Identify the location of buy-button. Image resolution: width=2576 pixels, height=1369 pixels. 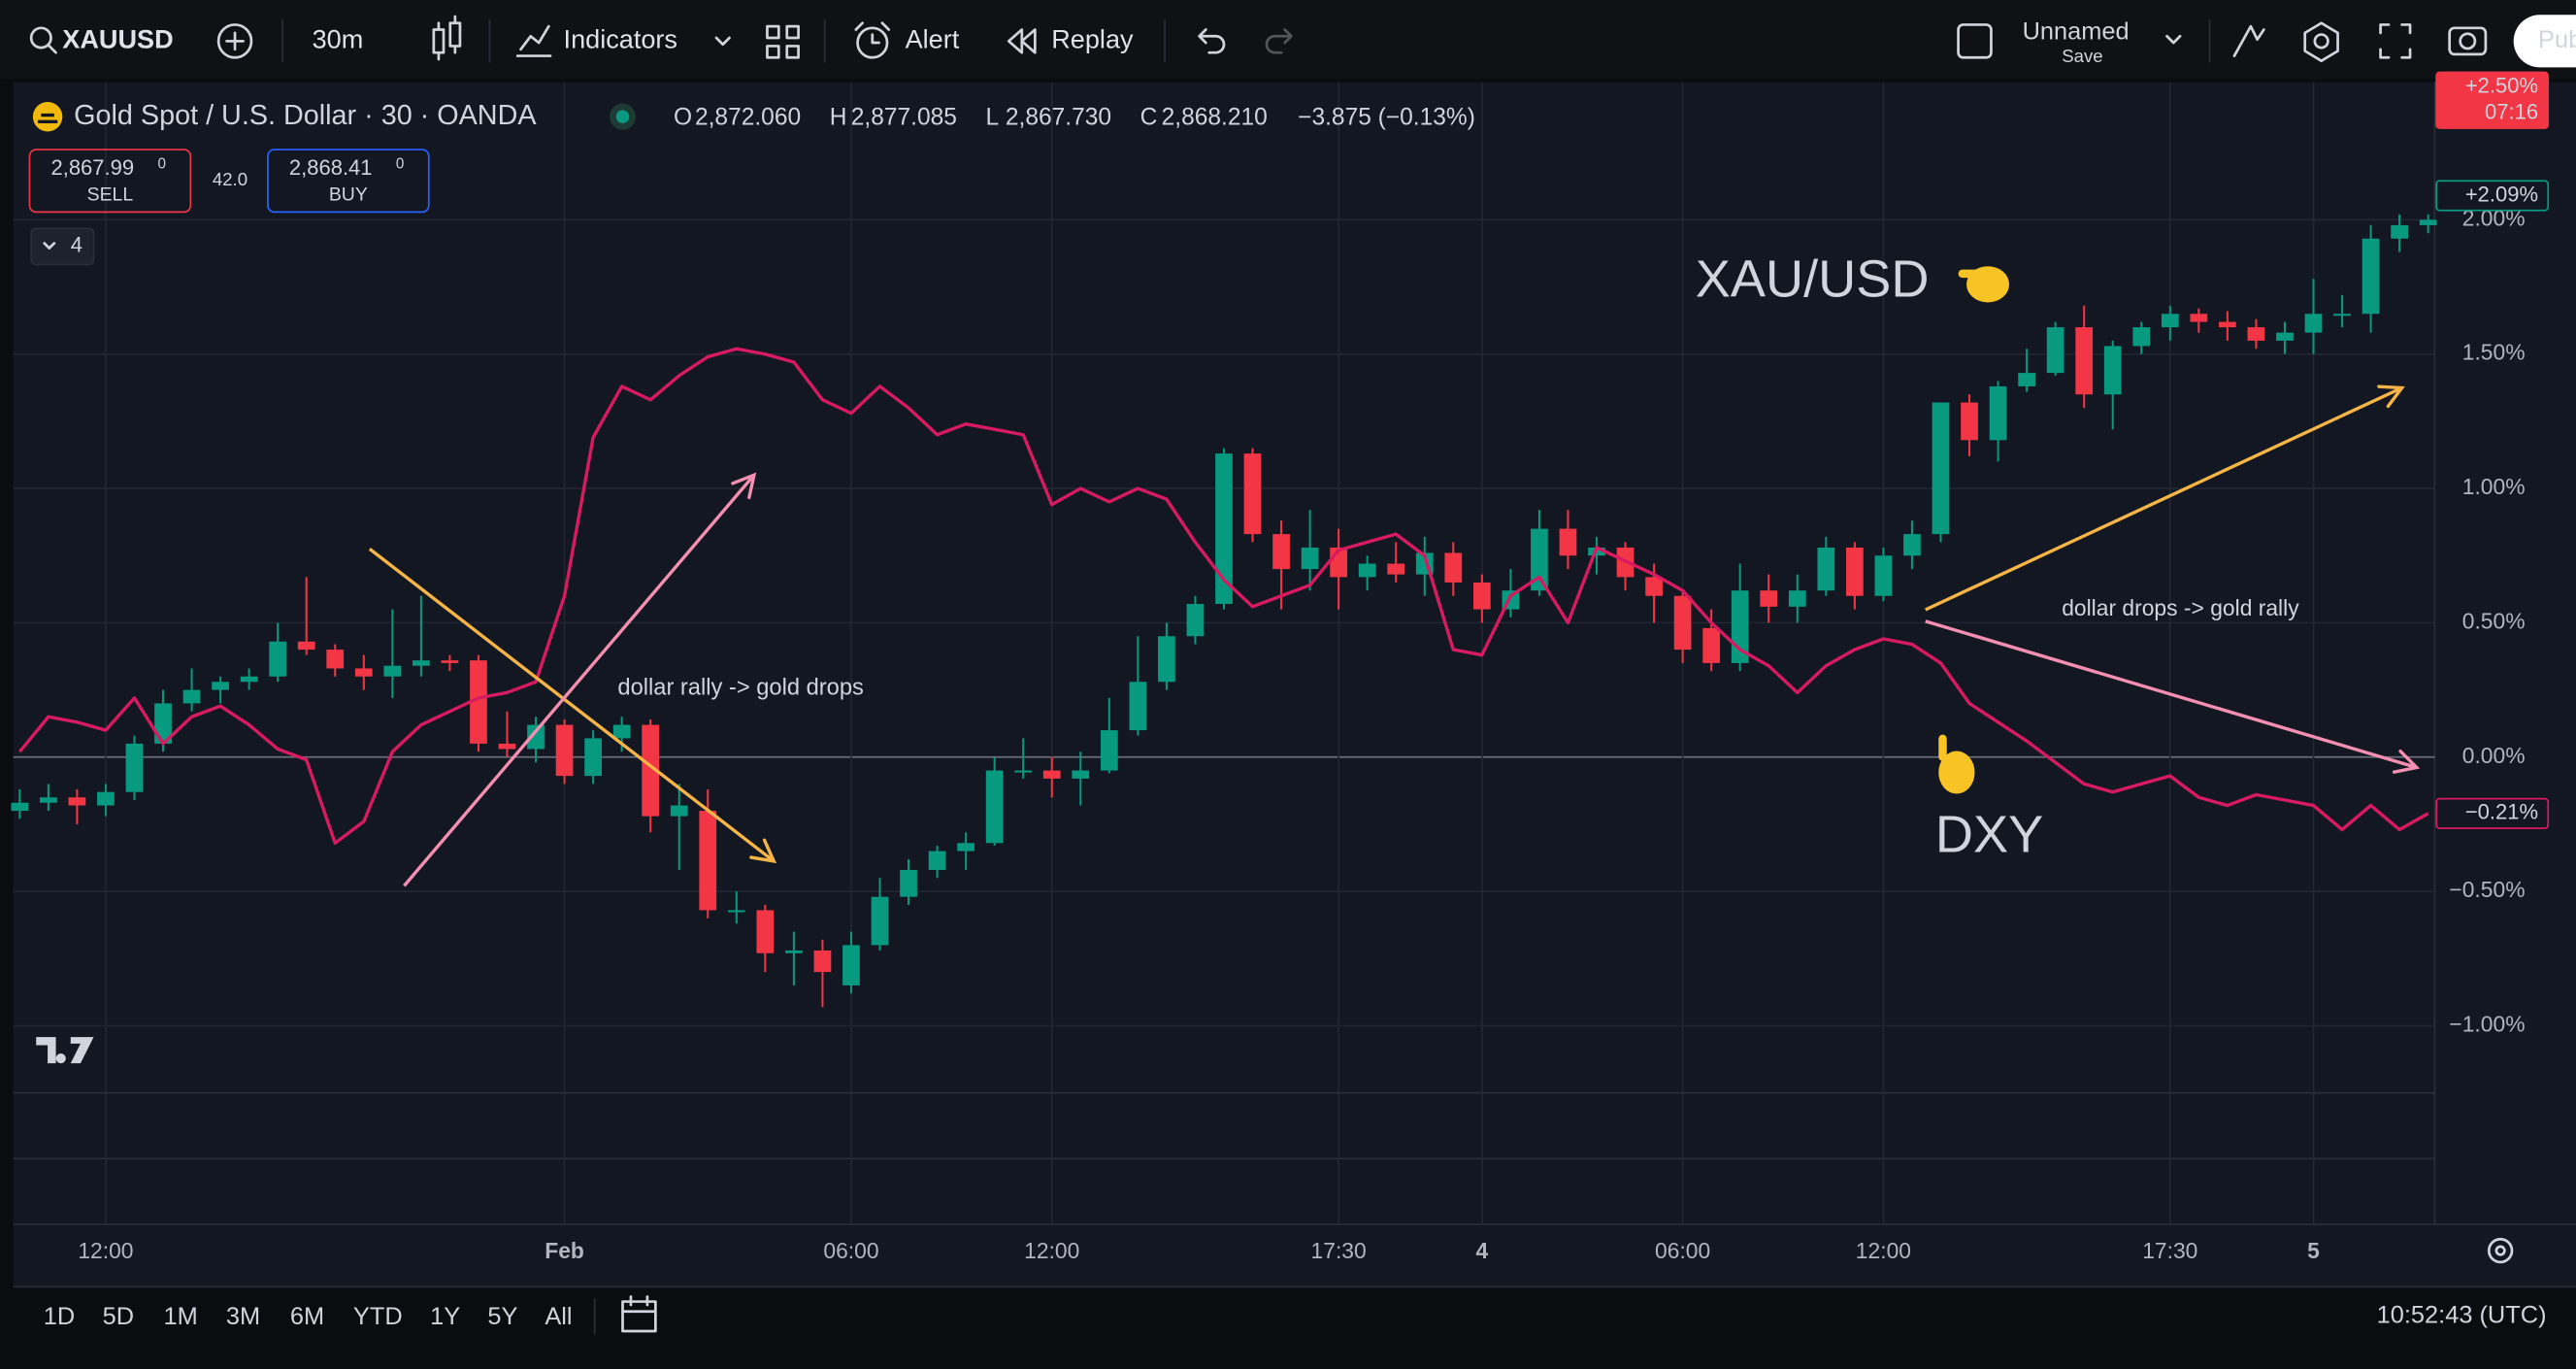
(348, 182).